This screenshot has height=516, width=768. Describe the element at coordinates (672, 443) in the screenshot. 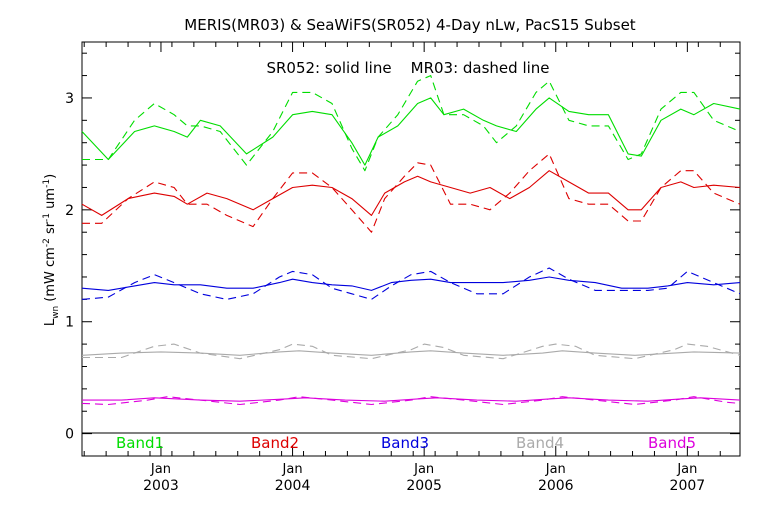

I see `legend-band5: Band5` at that location.